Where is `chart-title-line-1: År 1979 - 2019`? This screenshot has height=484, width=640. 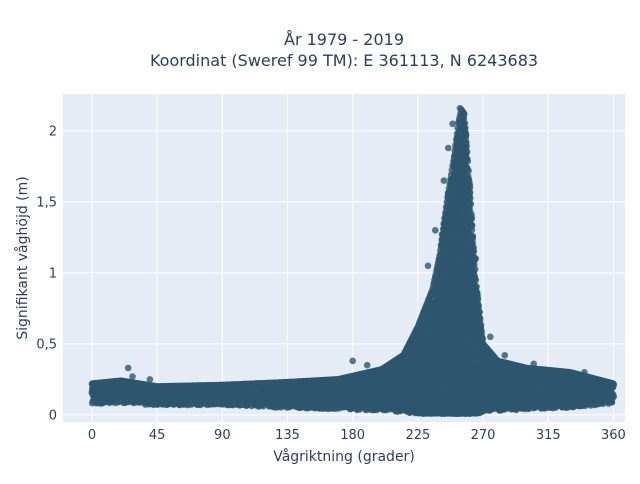
chart-title-line-1: År 1979 - 2019 is located at coordinates (344, 39).